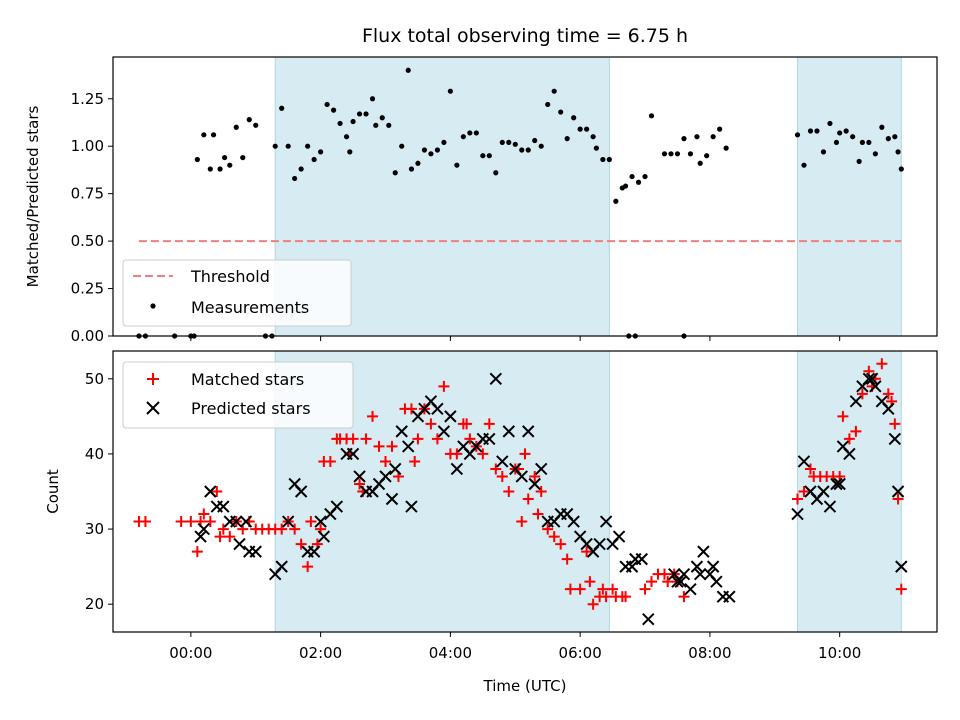 This screenshot has height=720, width=960. Describe the element at coordinates (849, 196) in the screenshot. I see `shaded-region` at that location.